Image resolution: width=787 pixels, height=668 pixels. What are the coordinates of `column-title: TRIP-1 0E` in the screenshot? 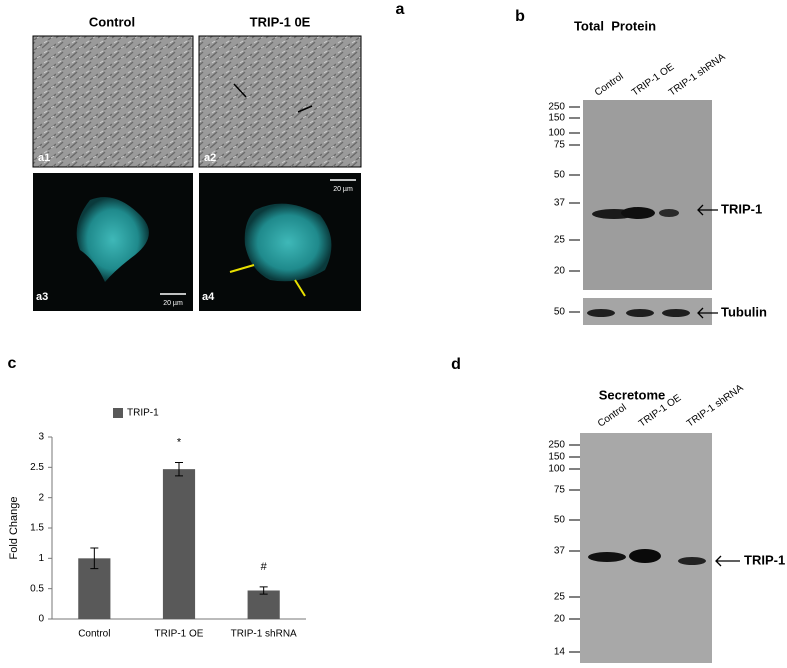 It's located at (280, 21).